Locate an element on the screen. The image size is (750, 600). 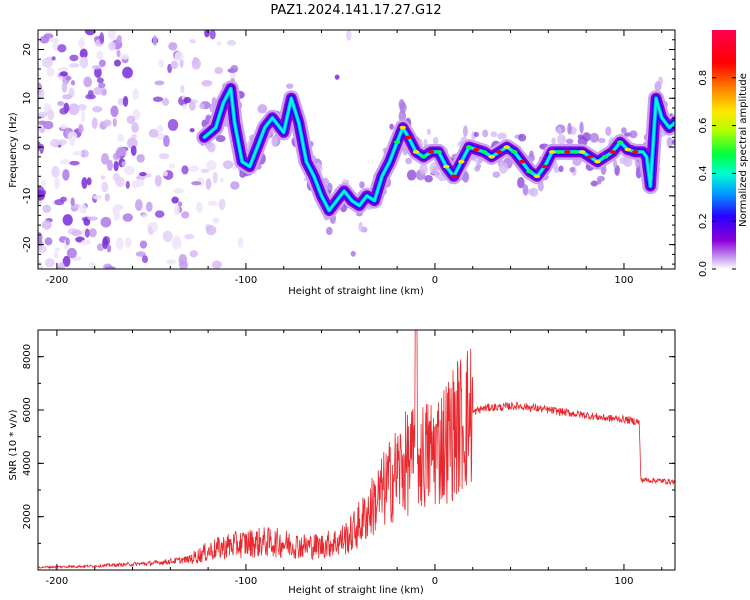
colorbar-tick-label: 0.0 is located at coordinates (703, 269).